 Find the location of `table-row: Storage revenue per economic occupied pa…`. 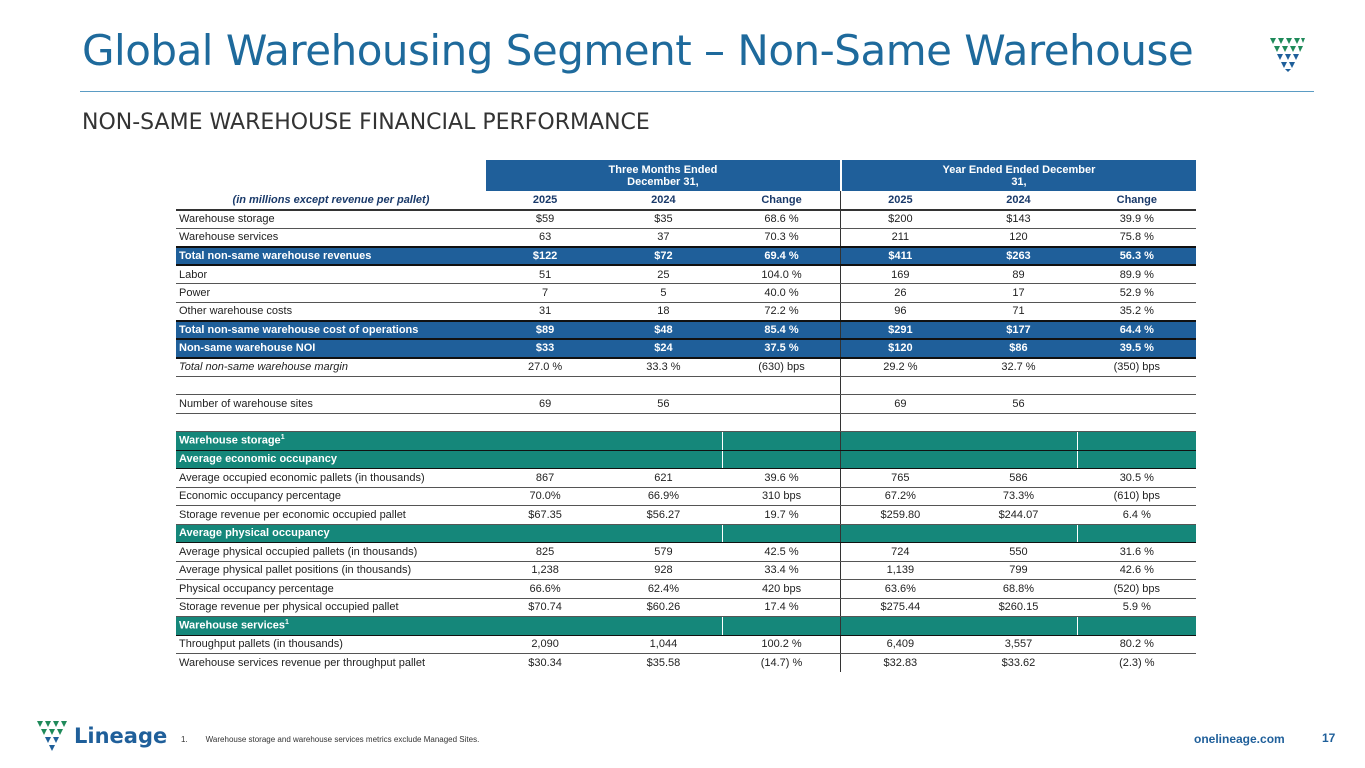

table-row: Storage revenue per economic occupied pa… is located at coordinates (686, 515).